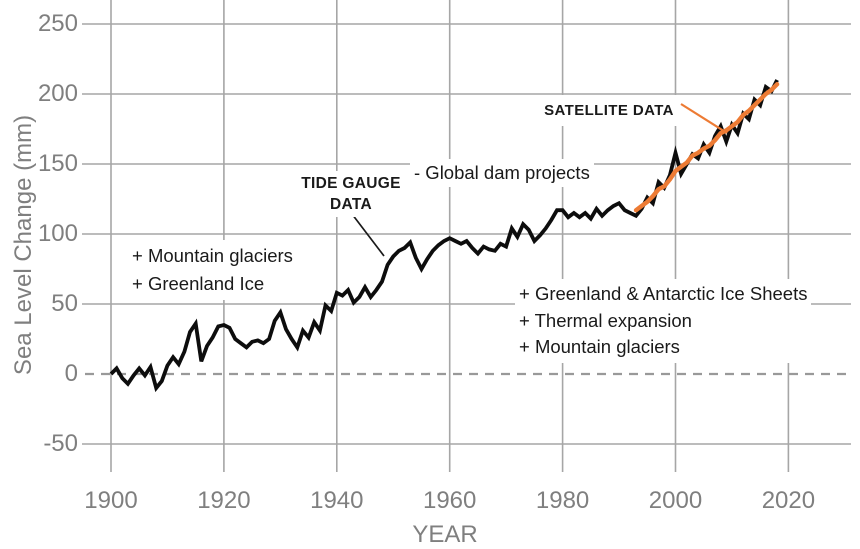  Describe the element at coordinates (57, 163) in the screenshot. I see `y-tick-150: 150` at that location.